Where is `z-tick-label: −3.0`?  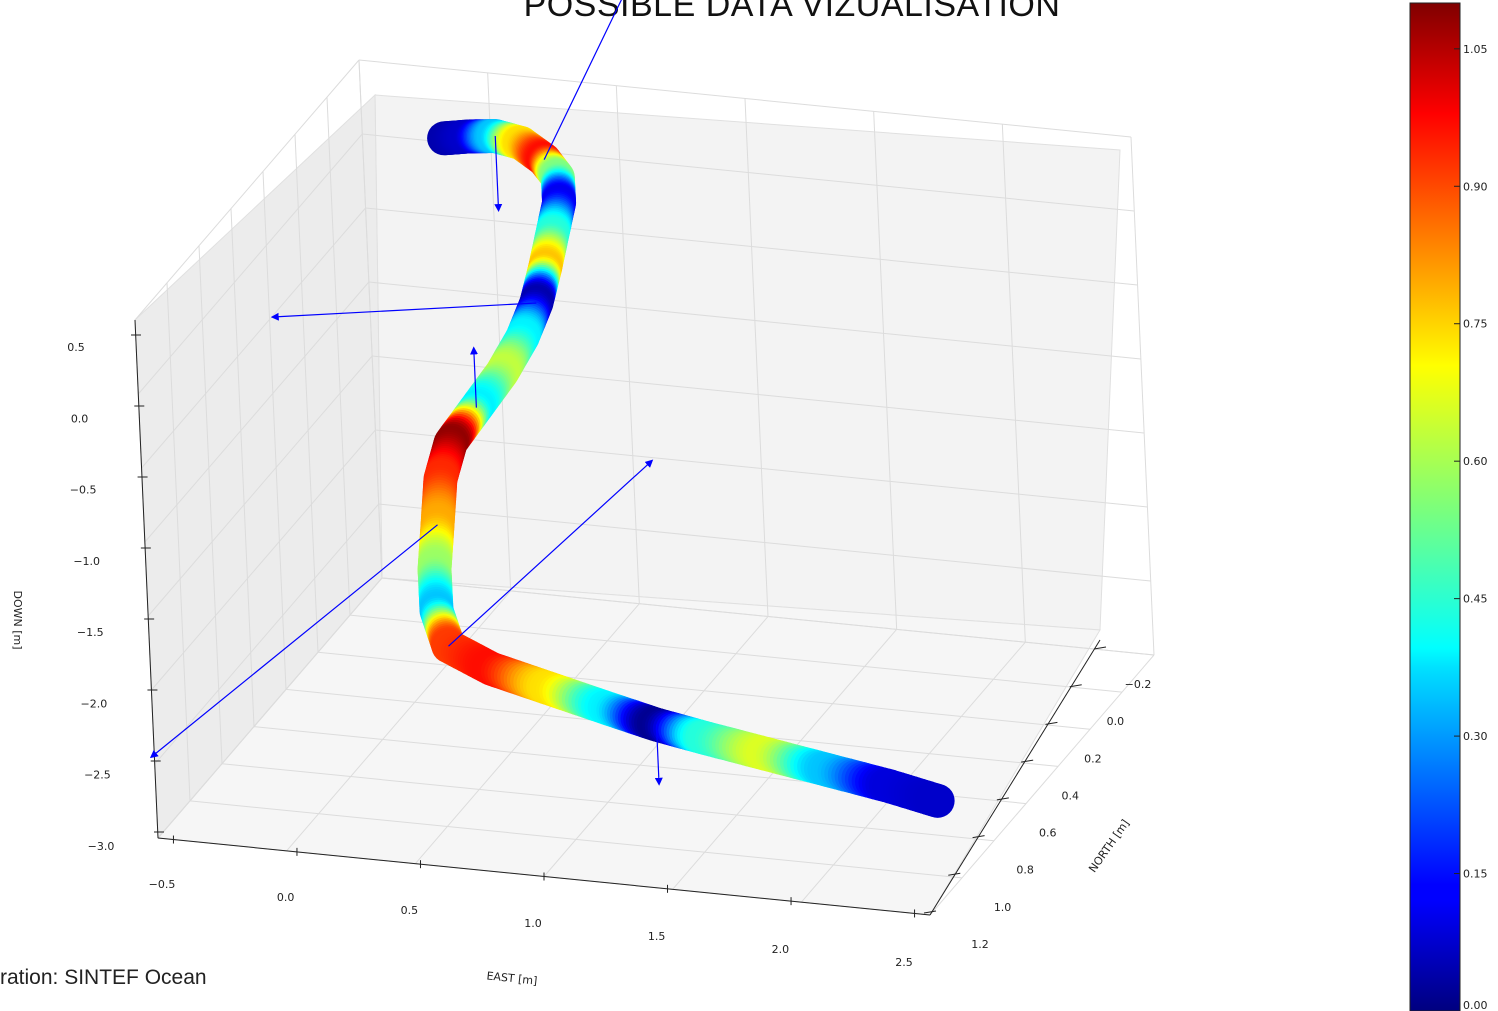
z-tick-label: −3.0 is located at coordinates (101, 846).